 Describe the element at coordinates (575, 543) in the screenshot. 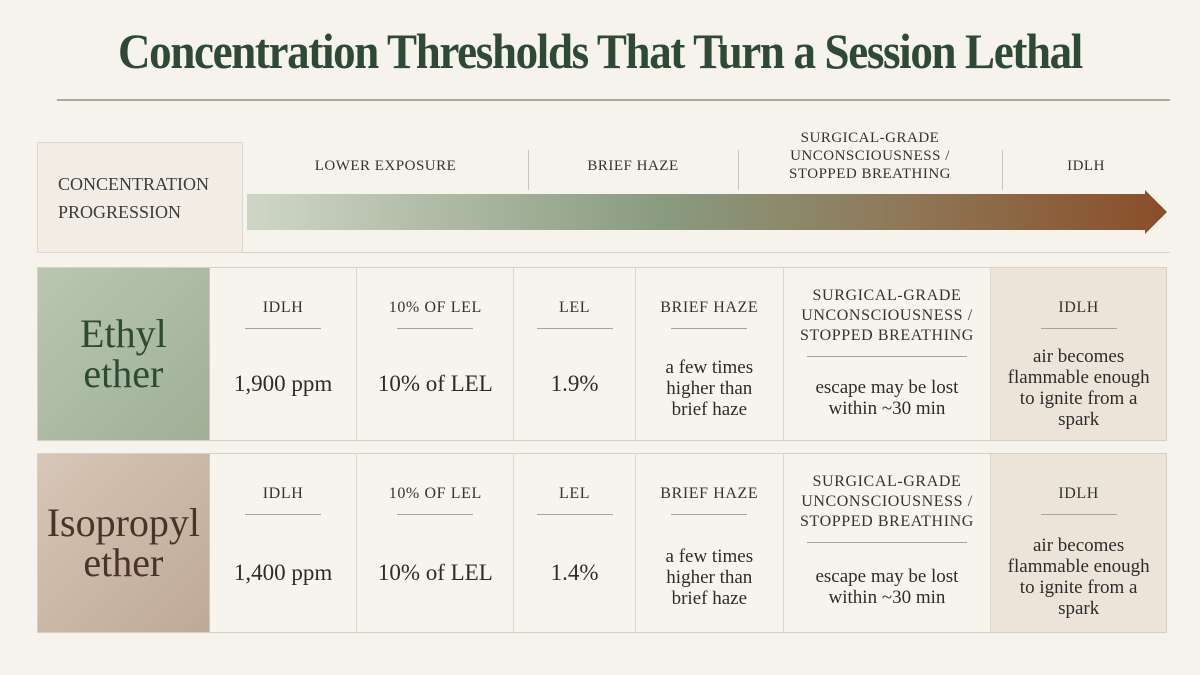

I see `cell: LEL 1.4%` at that location.